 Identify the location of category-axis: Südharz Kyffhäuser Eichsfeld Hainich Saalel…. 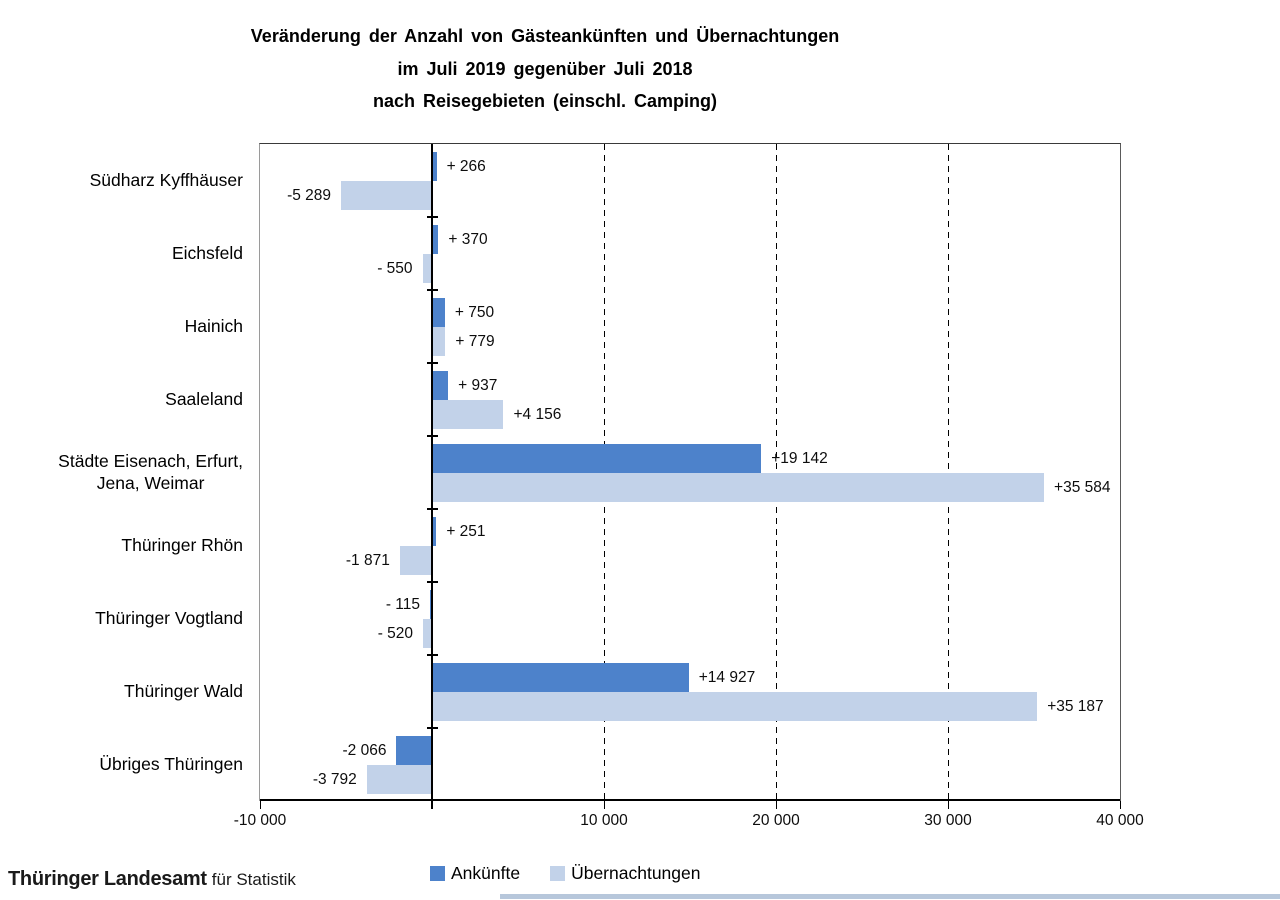
(121, 471).